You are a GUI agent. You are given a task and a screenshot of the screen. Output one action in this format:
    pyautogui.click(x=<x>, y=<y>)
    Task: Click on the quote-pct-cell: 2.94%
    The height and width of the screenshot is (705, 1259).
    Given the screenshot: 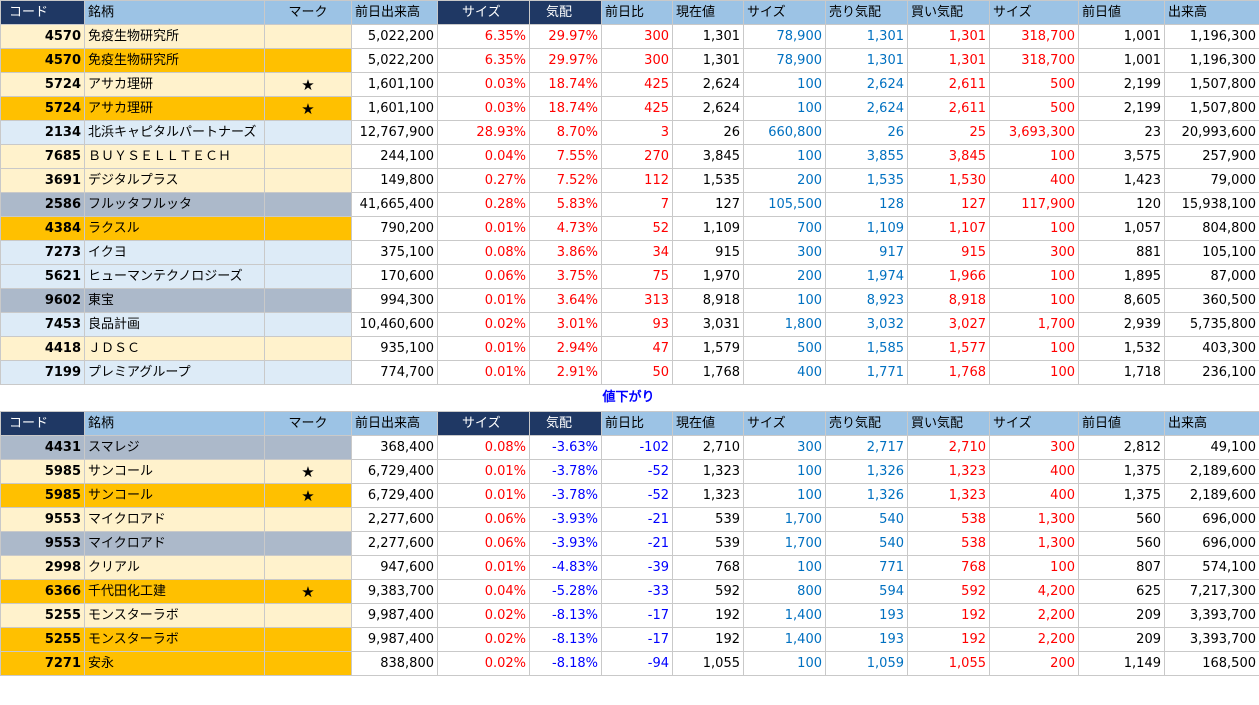 What is the action you would take?
    pyautogui.click(x=565, y=348)
    